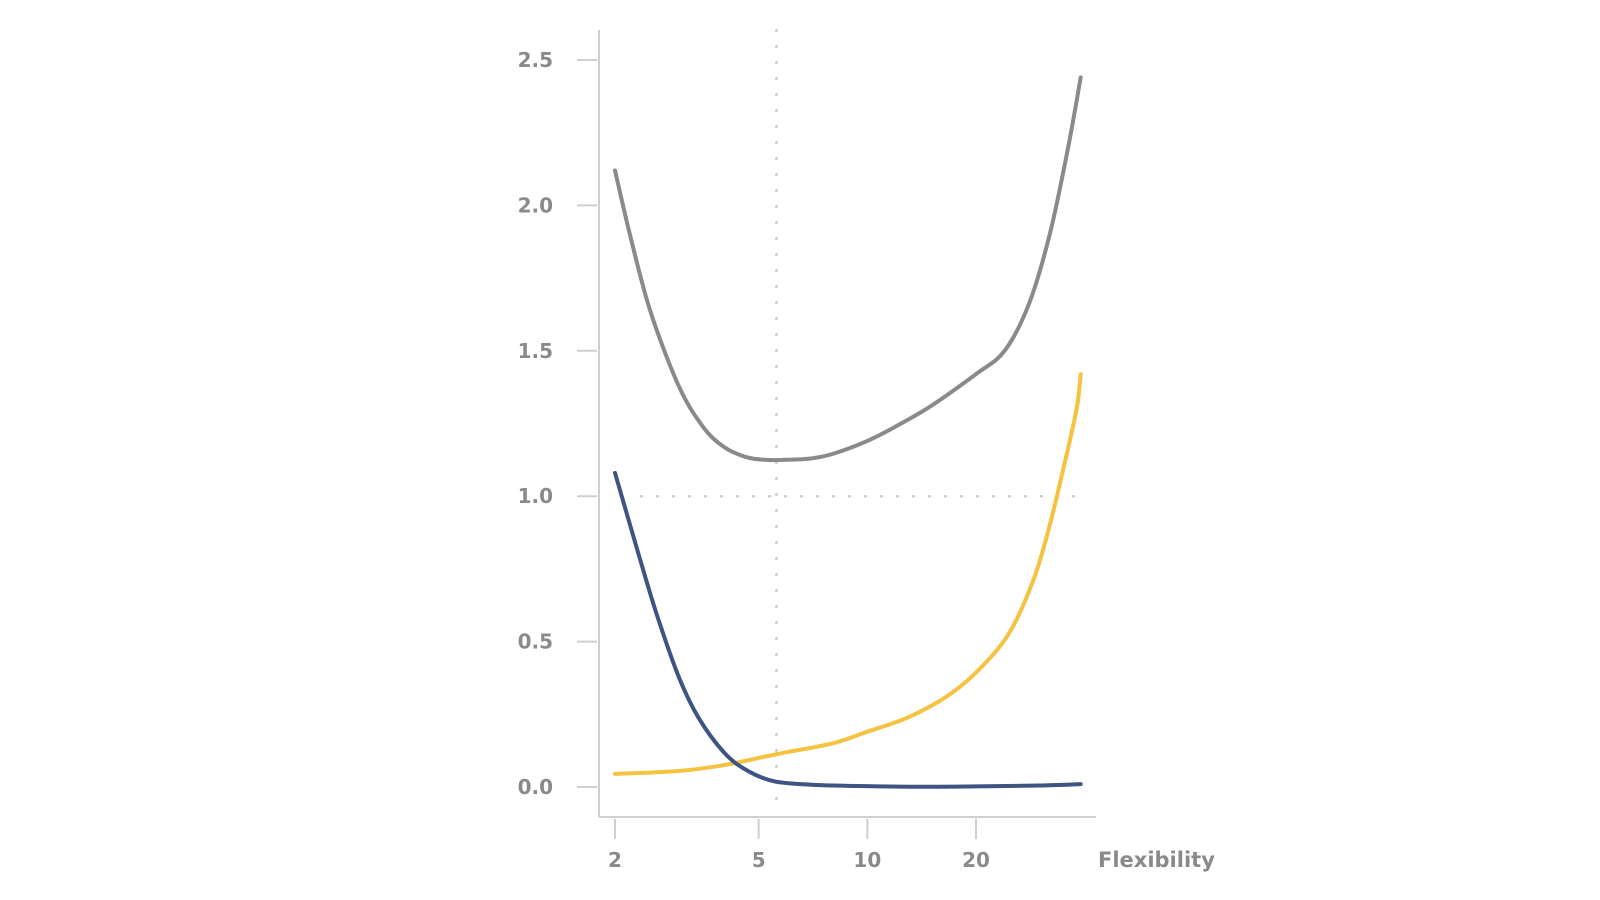 This screenshot has width=1600, height=900. What do you see at coordinates (759, 860) in the screenshot?
I see `x-tick-label: 5` at bounding box center [759, 860].